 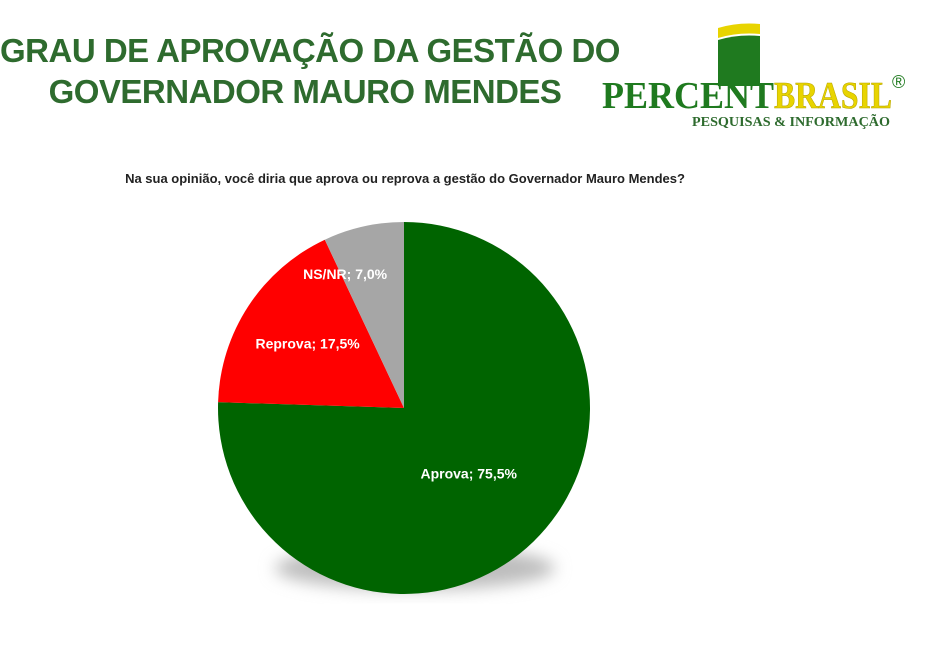 What do you see at coordinates (307, 343) in the screenshot?
I see `pie-label-reprova: Reprova; 17,5%` at bounding box center [307, 343].